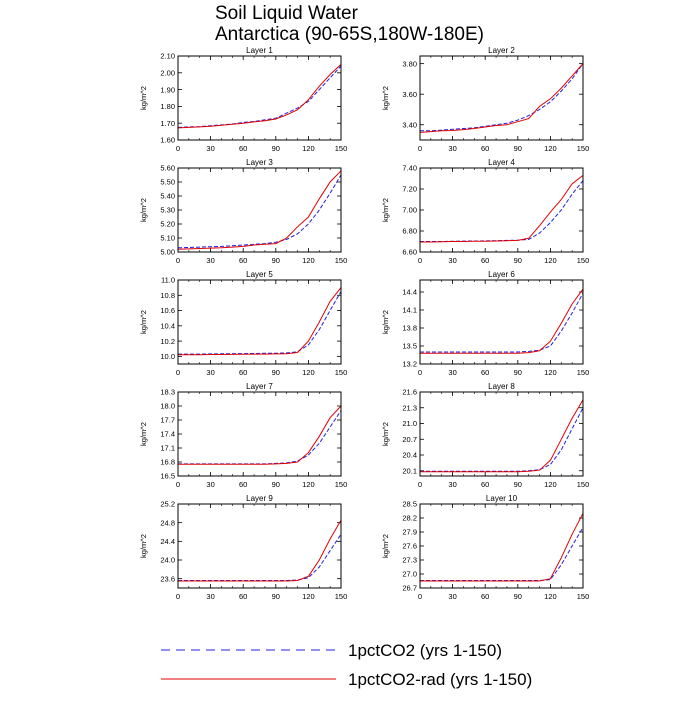 This screenshot has width=700, height=705. What do you see at coordinates (409, 328) in the screenshot?
I see `y-tick-label: 13.8` at bounding box center [409, 328].